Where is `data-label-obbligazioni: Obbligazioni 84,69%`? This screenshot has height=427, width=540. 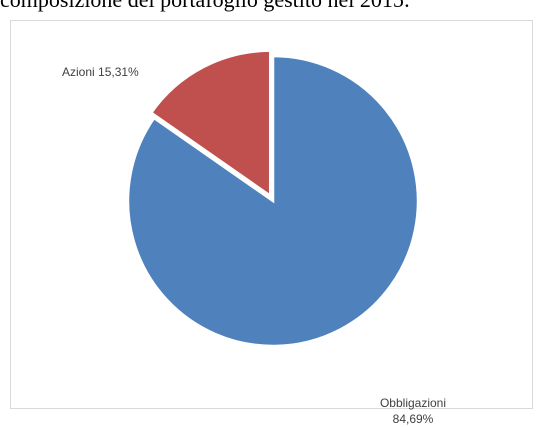
data-label-obbligazioni: Obbligazioni 84,69% is located at coordinates (413, 411).